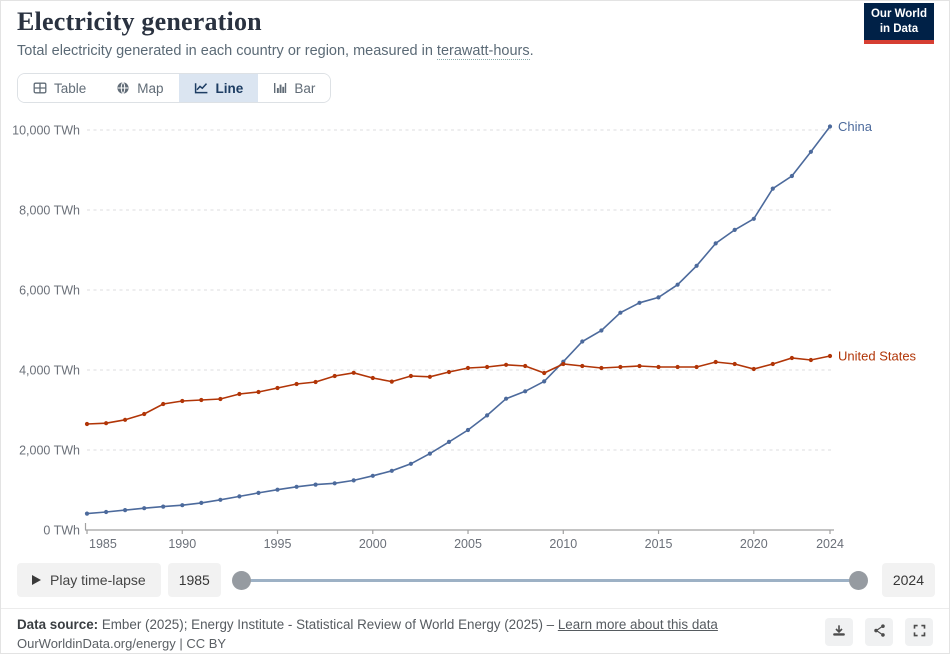  I want to click on download-button, so click(839, 632).